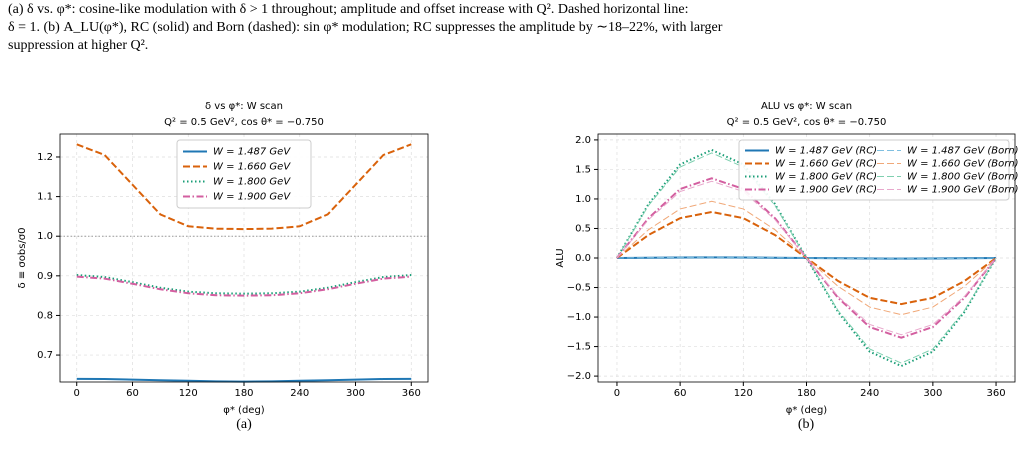 This screenshot has width=1028, height=456. I want to click on y-tick-label: 0.8, so click(45, 315).